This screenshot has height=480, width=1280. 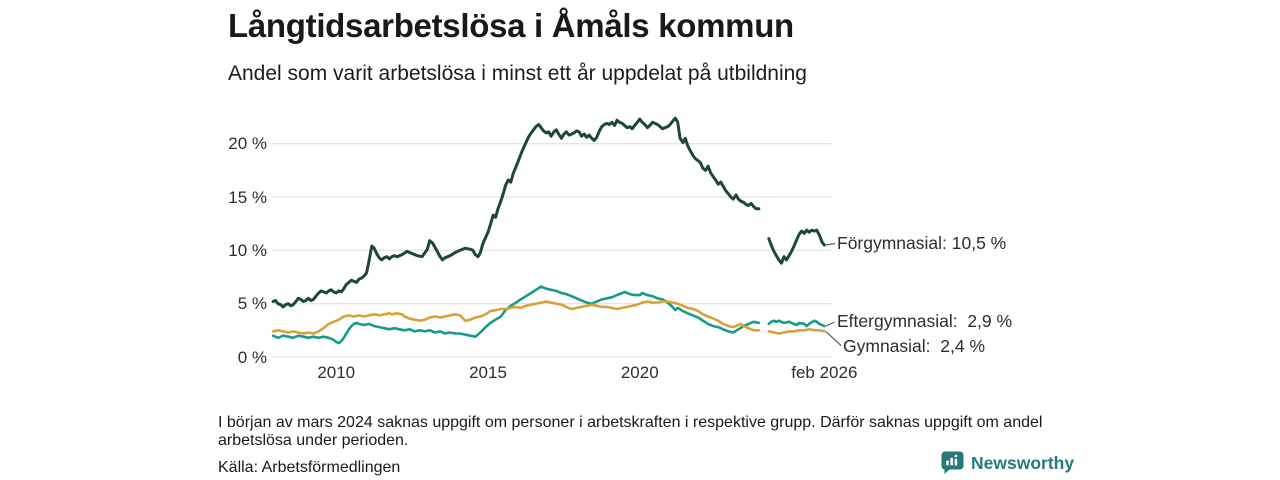 I want to click on y-axis-tick-label: 10 %, so click(x=247, y=250).